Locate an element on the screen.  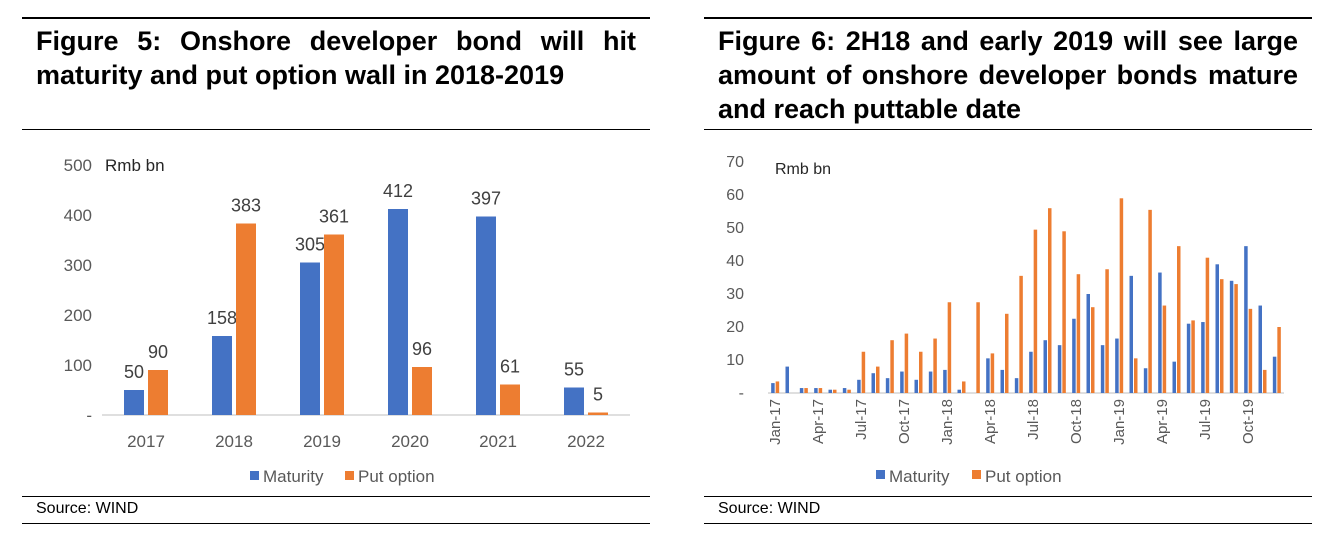
y-tick-label: 500 is located at coordinates (78, 165).